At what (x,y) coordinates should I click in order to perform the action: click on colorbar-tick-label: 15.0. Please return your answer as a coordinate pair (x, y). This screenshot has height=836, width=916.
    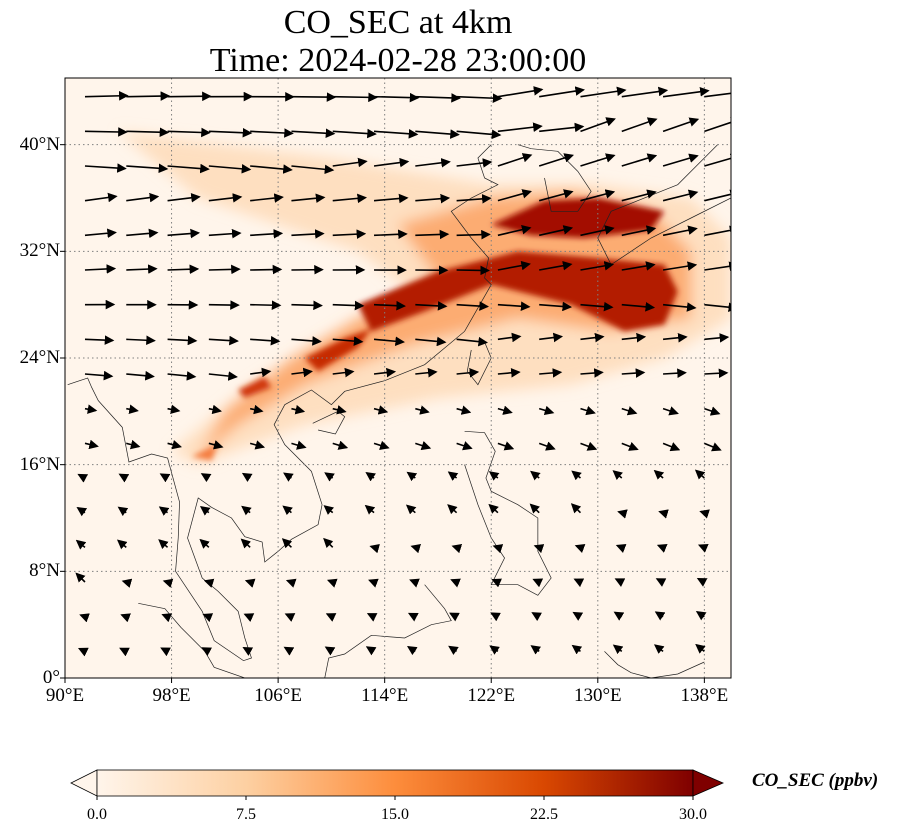
    Looking at the image, I should click on (395, 814).